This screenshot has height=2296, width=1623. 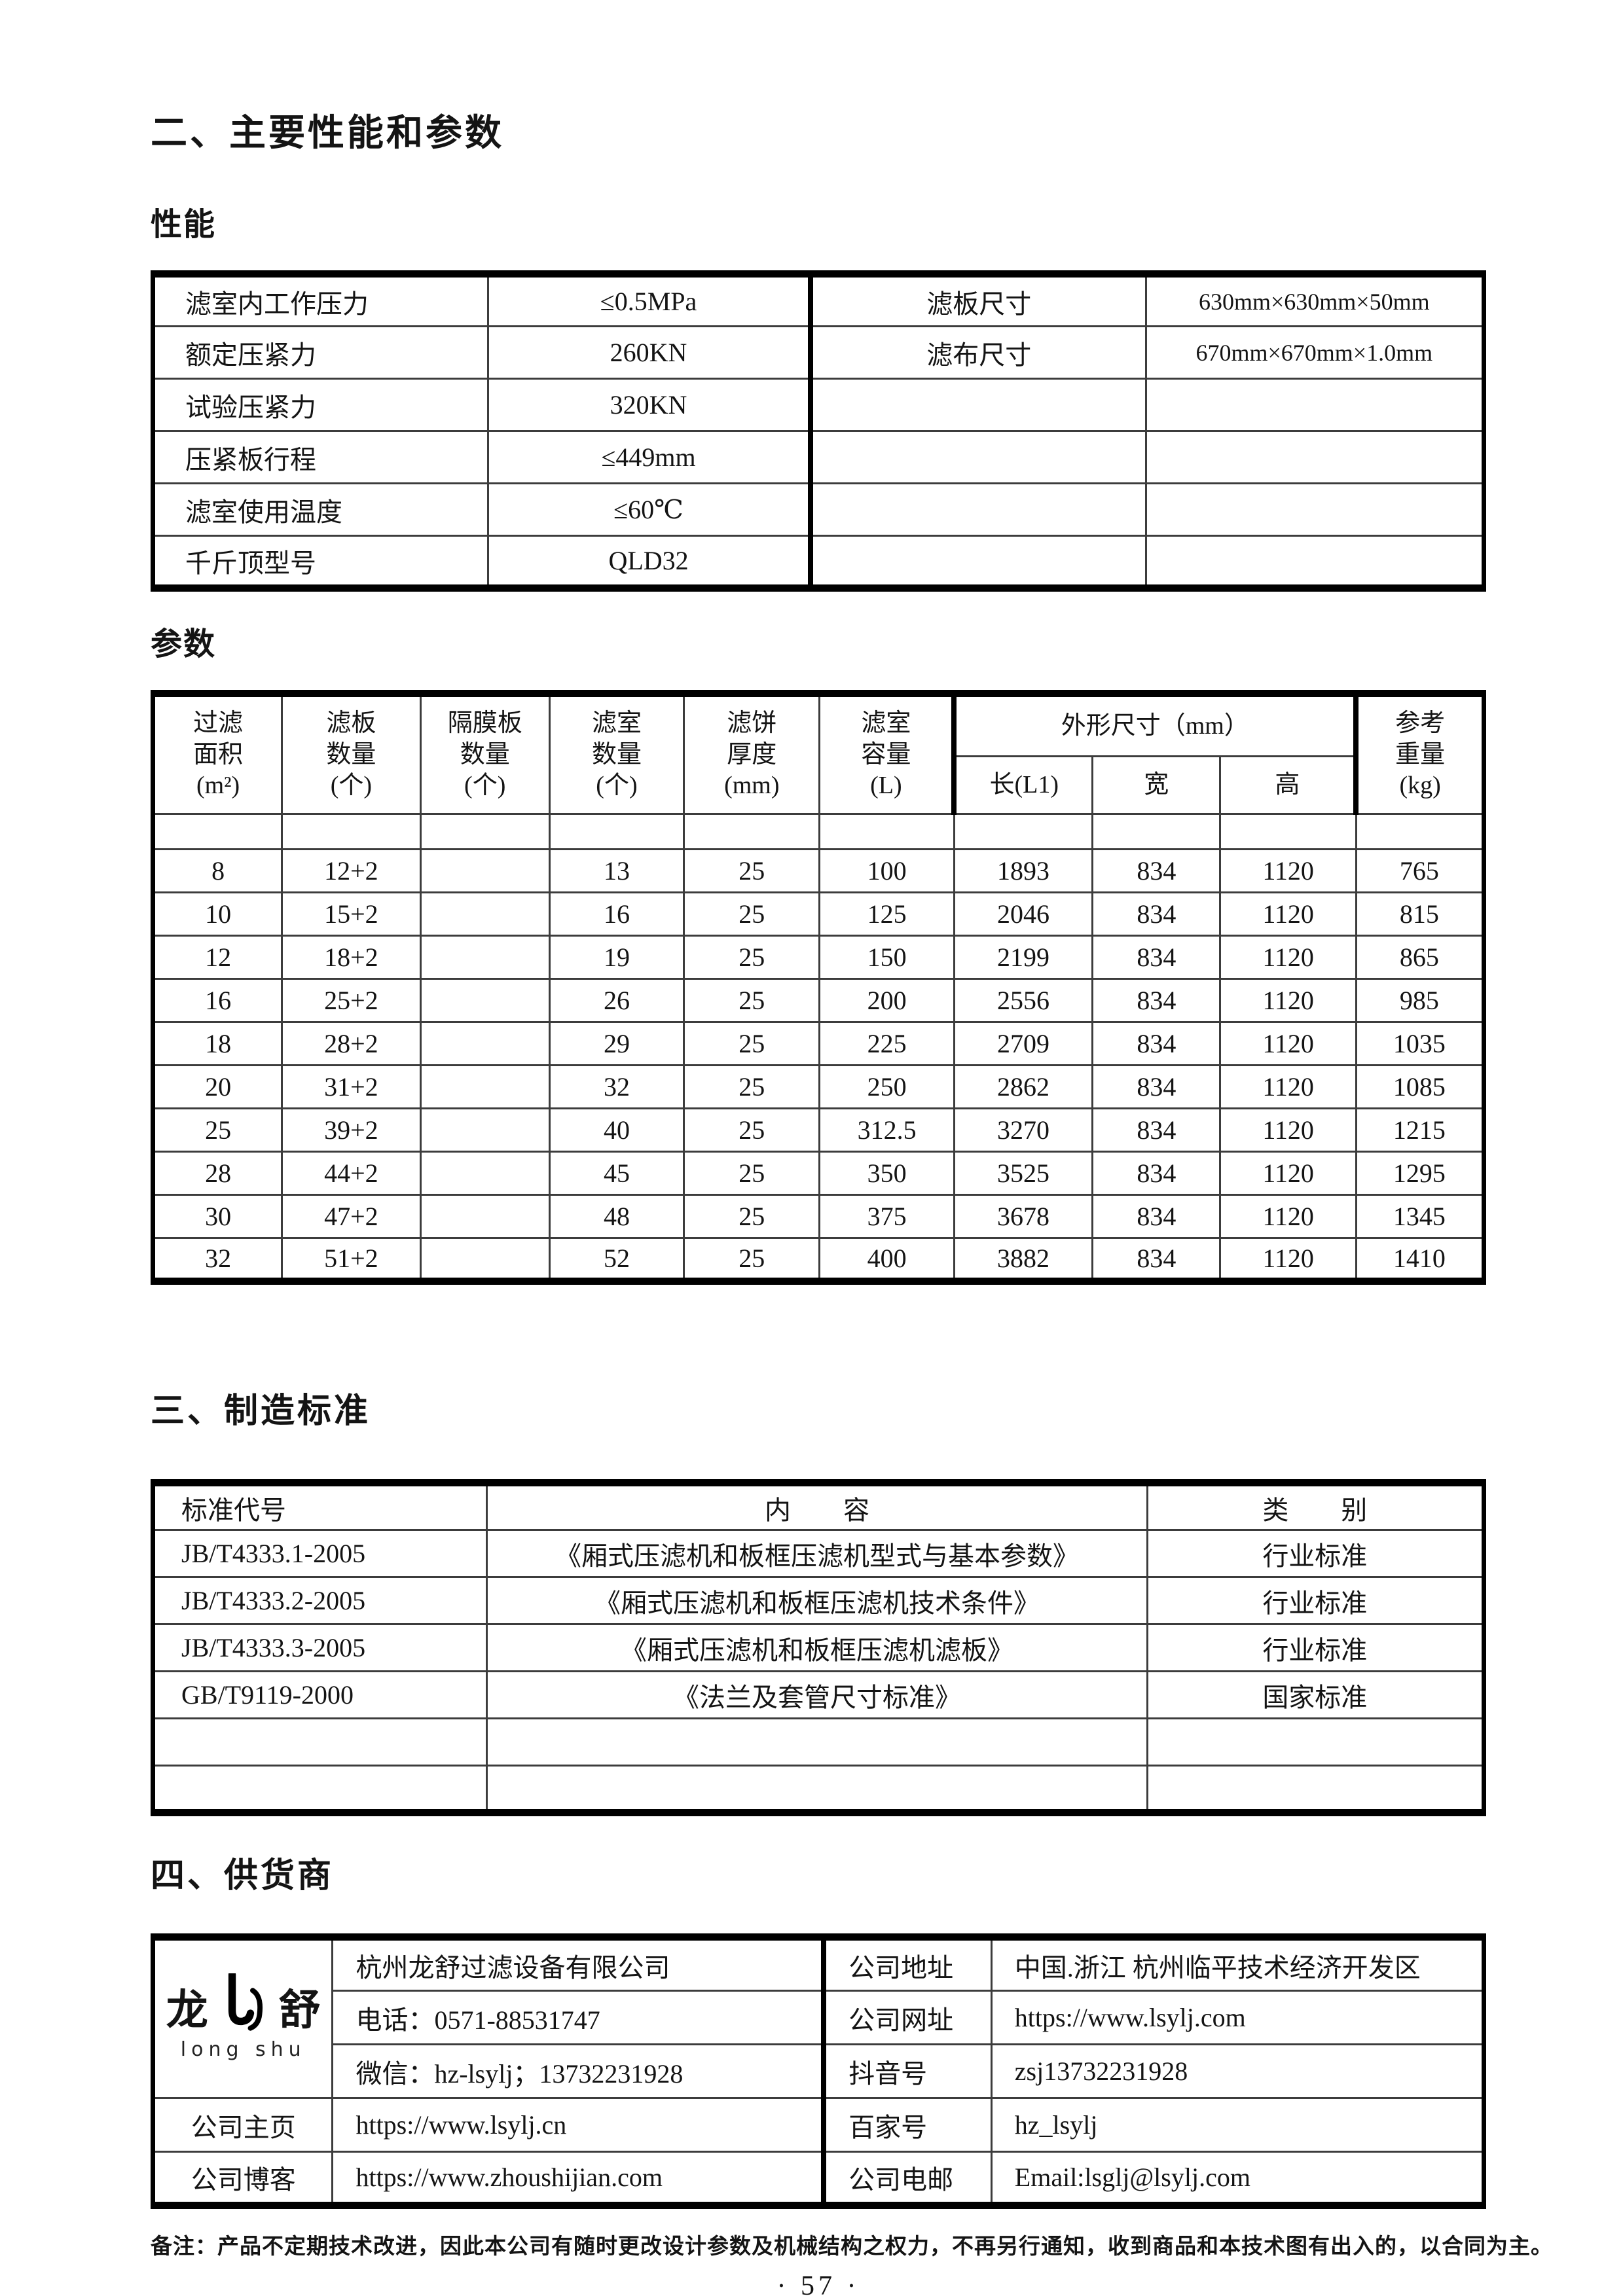 I want to click on company-name: 杭州龙舒过滤设备有限公司, so click(x=579, y=1964).